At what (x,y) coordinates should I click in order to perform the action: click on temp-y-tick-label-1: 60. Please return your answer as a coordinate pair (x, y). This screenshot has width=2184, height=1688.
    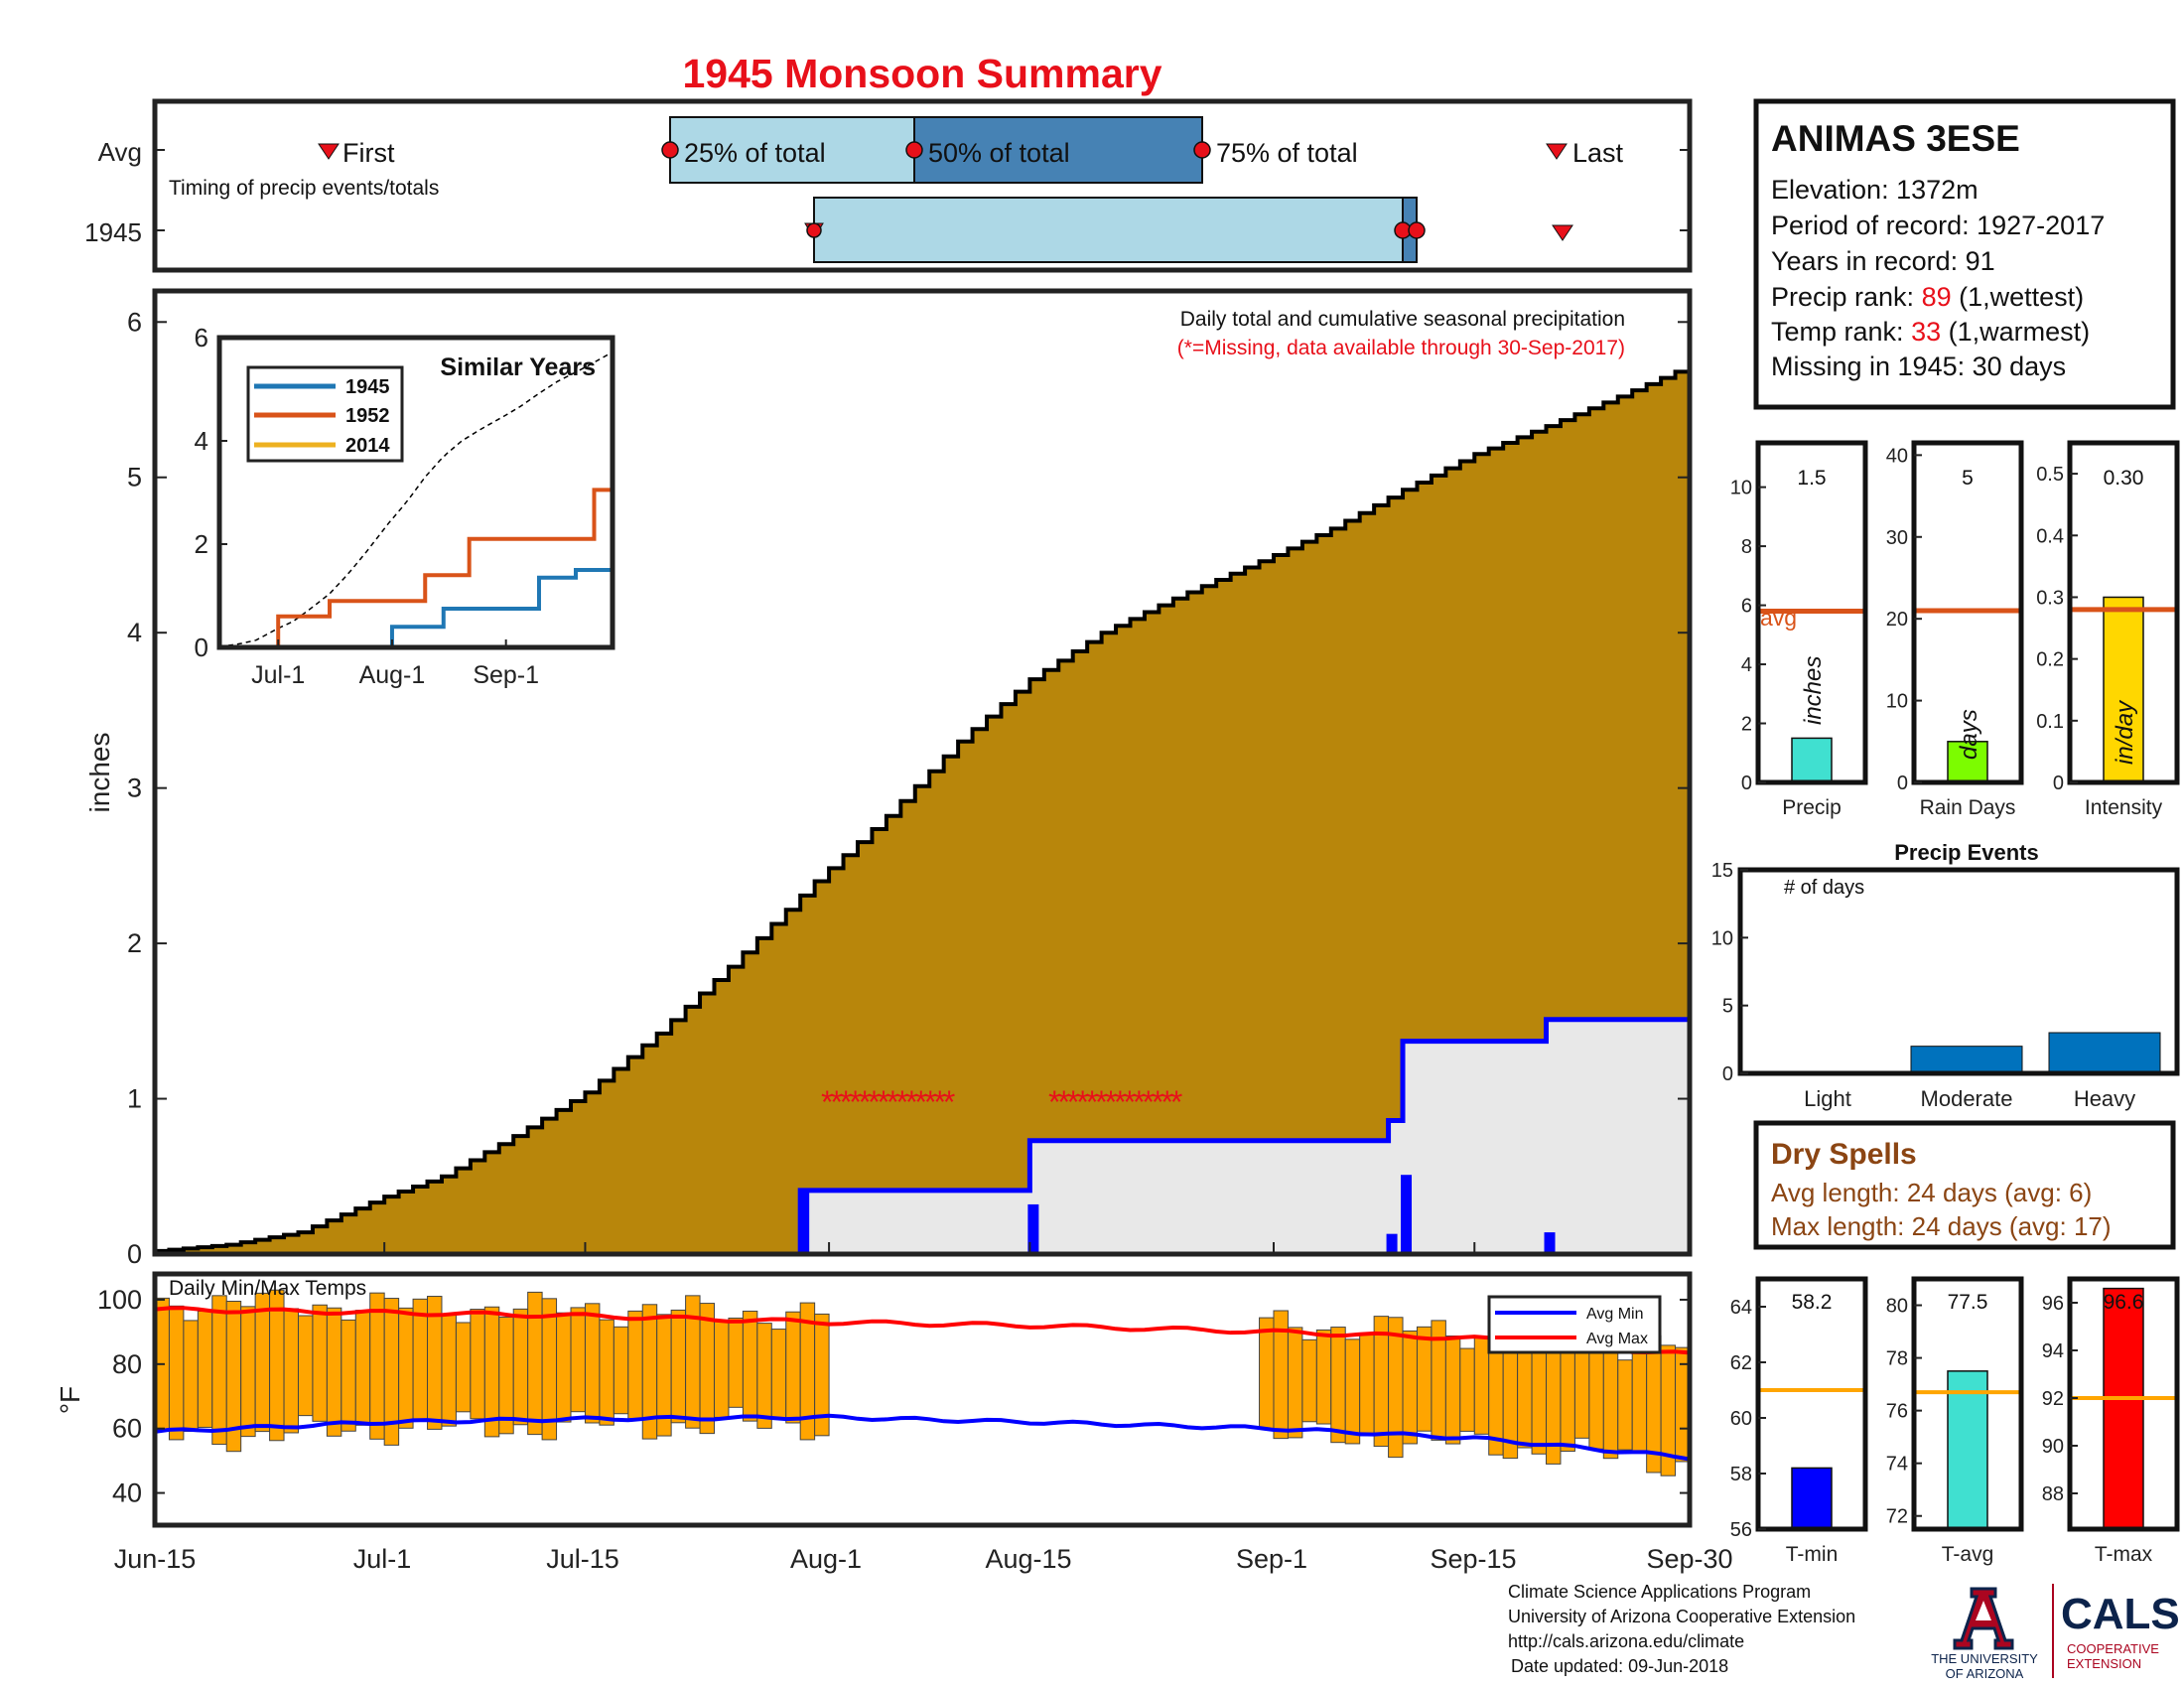
    Looking at the image, I should click on (127, 1429).